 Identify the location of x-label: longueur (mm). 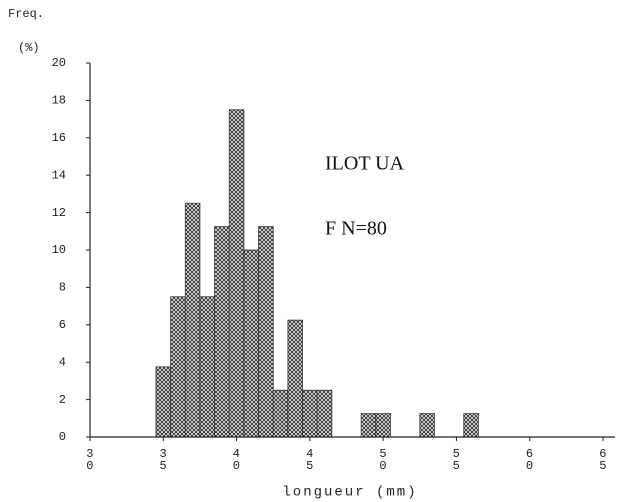
(349, 493).